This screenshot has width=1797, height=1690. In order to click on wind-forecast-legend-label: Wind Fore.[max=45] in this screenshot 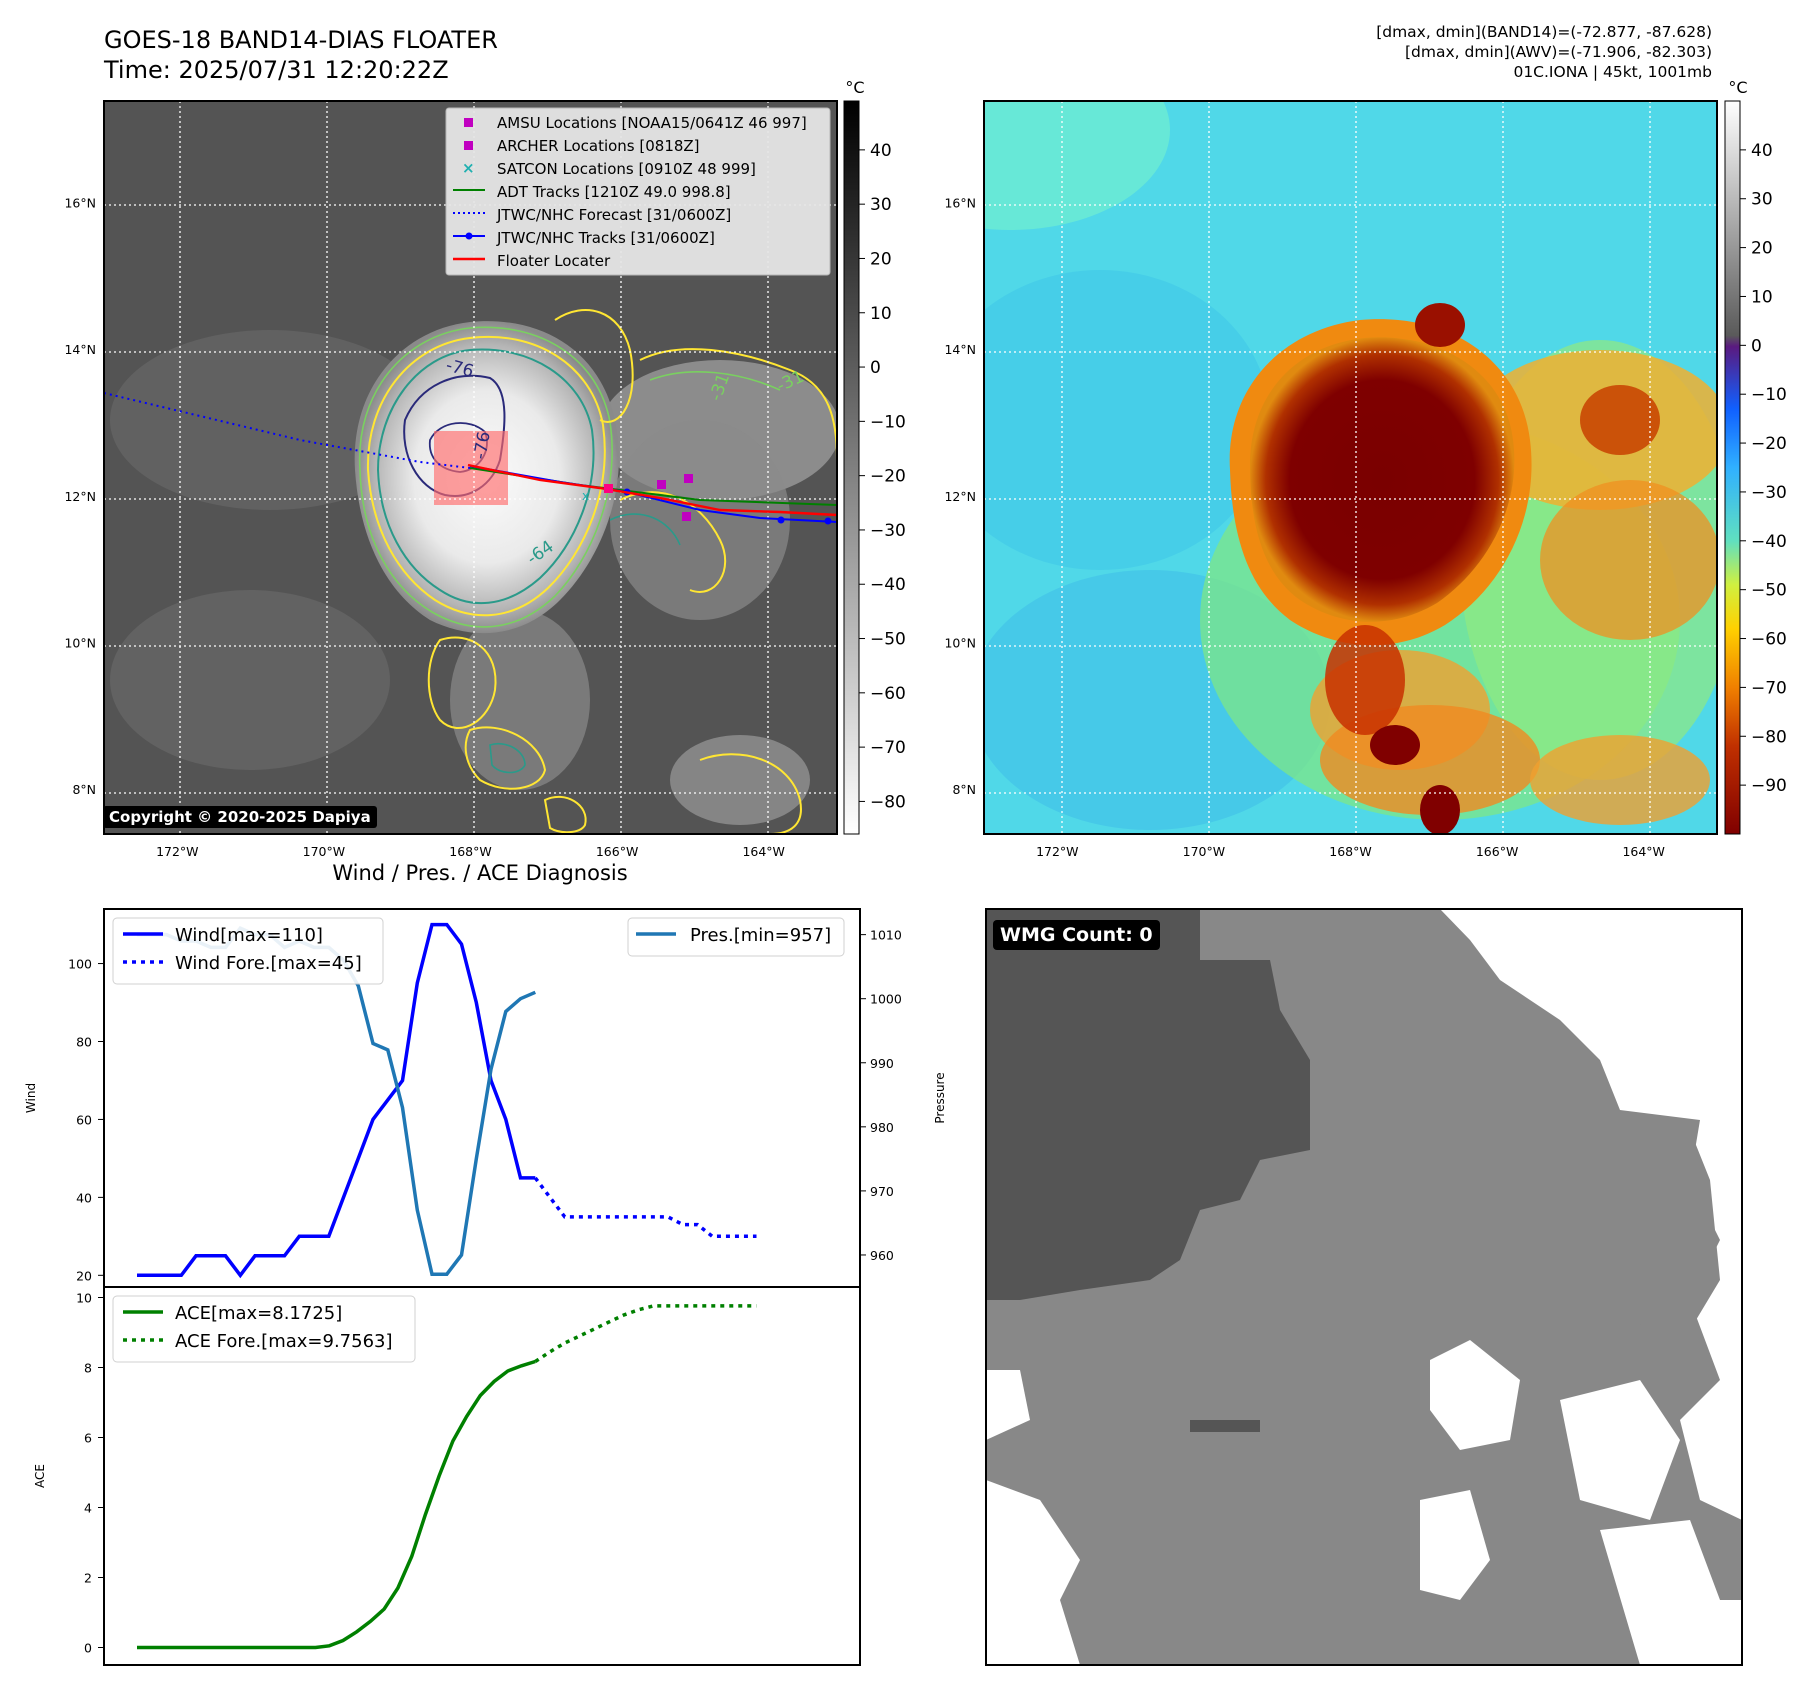, I will do `click(268, 963)`.